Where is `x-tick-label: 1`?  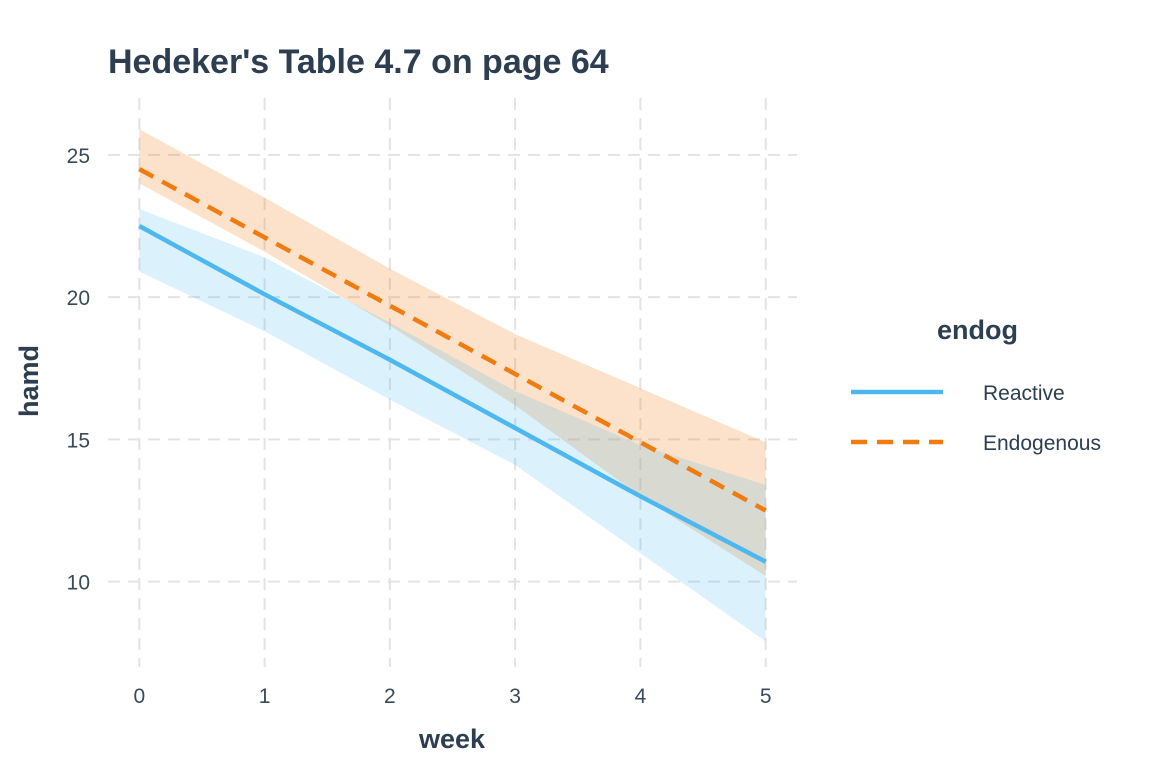
x-tick-label: 1 is located at coordinates (265, 696).